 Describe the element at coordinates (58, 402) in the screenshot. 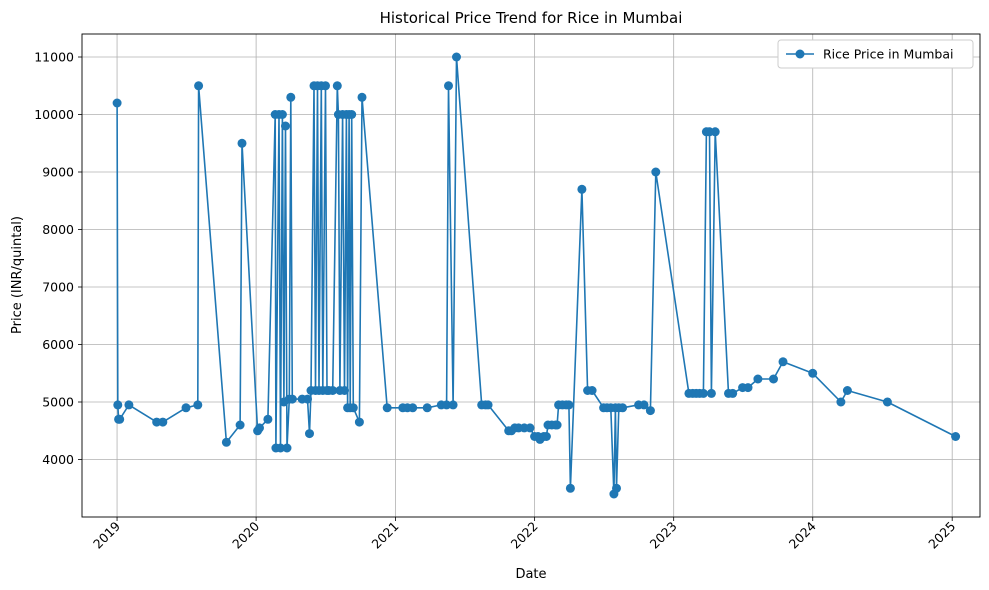

I see `y-tick-label: 5000` at that location.